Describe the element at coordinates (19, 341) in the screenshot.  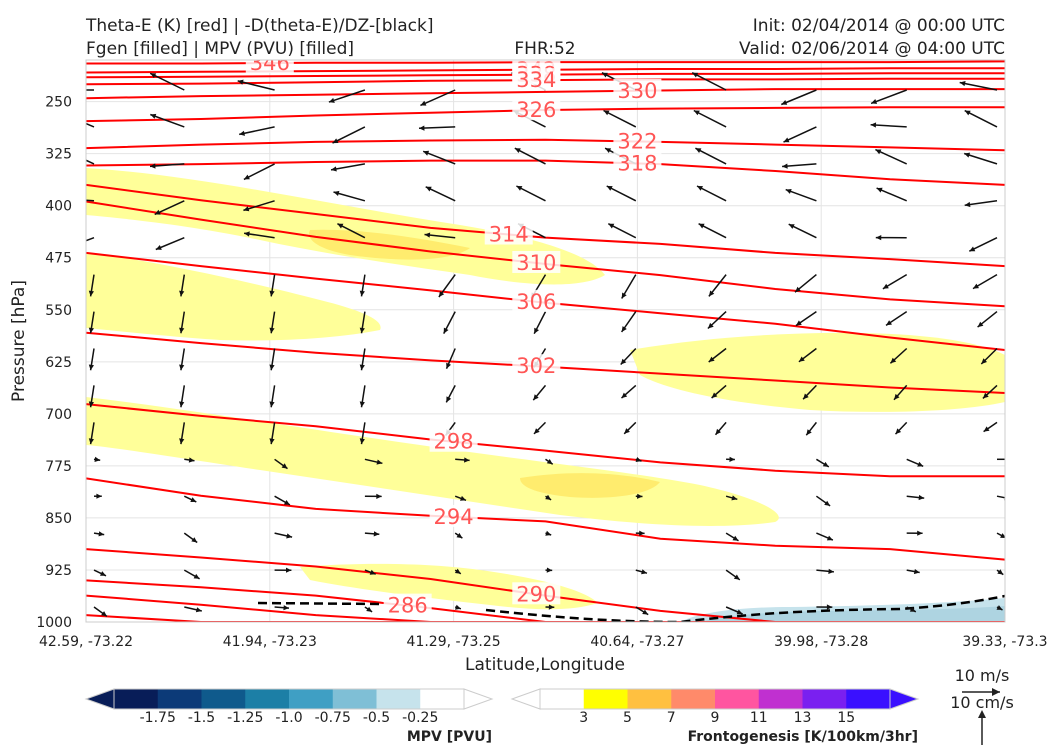
I see `y-axis-label: Pressure [hPa]` at that location.